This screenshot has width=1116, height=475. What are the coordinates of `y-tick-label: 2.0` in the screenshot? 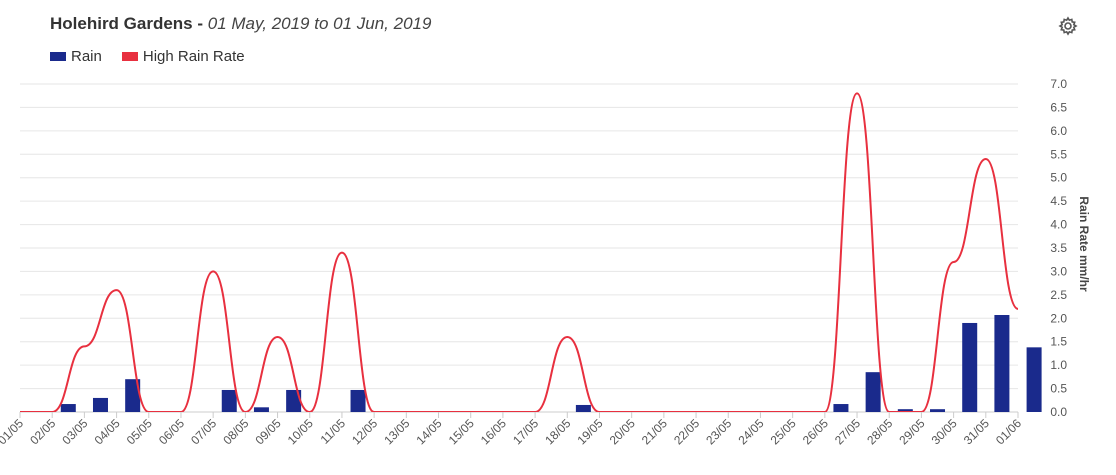 It's located at (1058, 318).